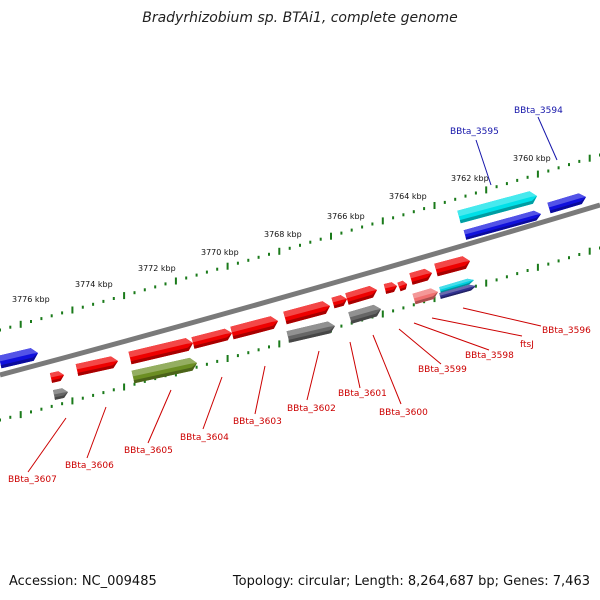  What do you see at coordinates (408, 196) in the screenshot?
I see `scale-tick-label: 3764 kbp` at bounding box center [408, 196].